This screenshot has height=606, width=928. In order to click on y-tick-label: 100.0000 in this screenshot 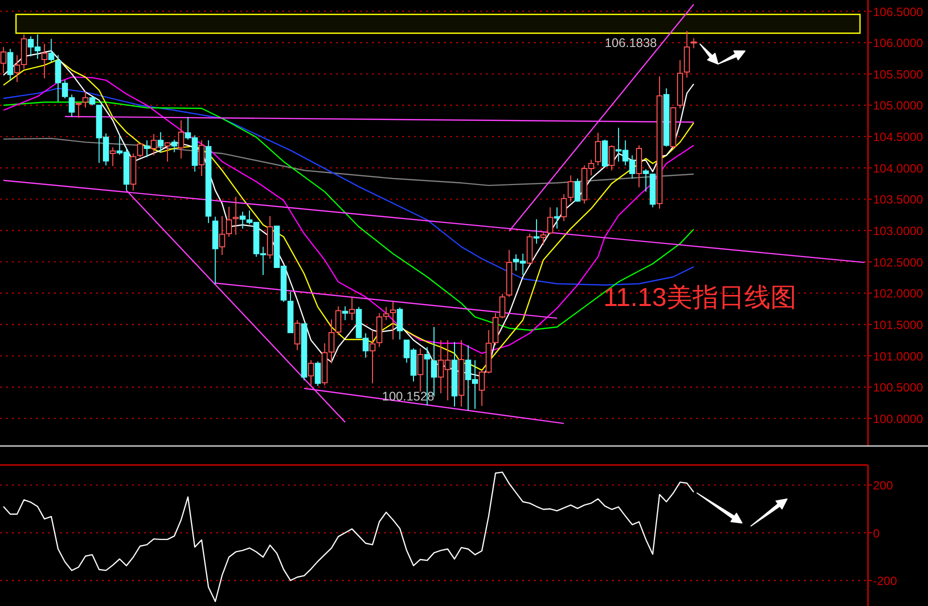, I will do `click(898, 419)`.